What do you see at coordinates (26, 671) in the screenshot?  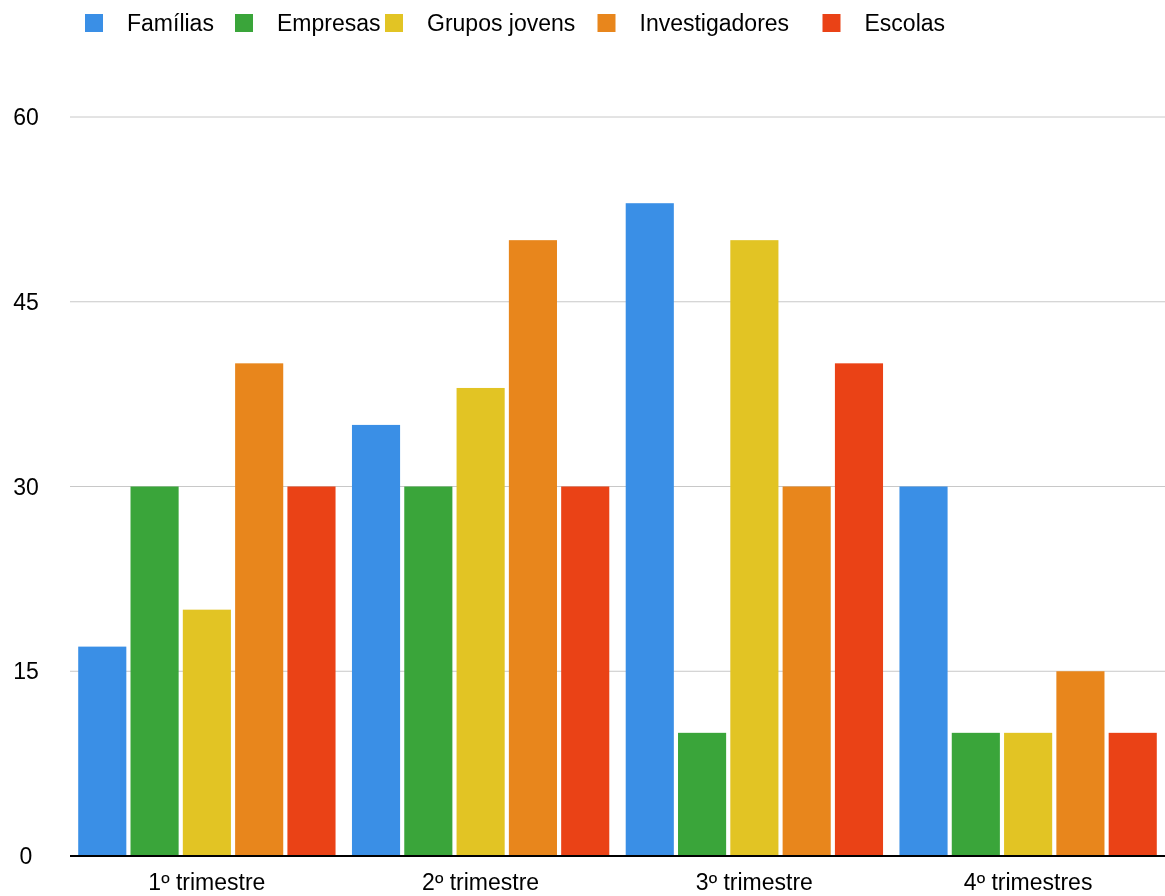 I see `y-tick-label: 15` at bounding box center [26, 671].